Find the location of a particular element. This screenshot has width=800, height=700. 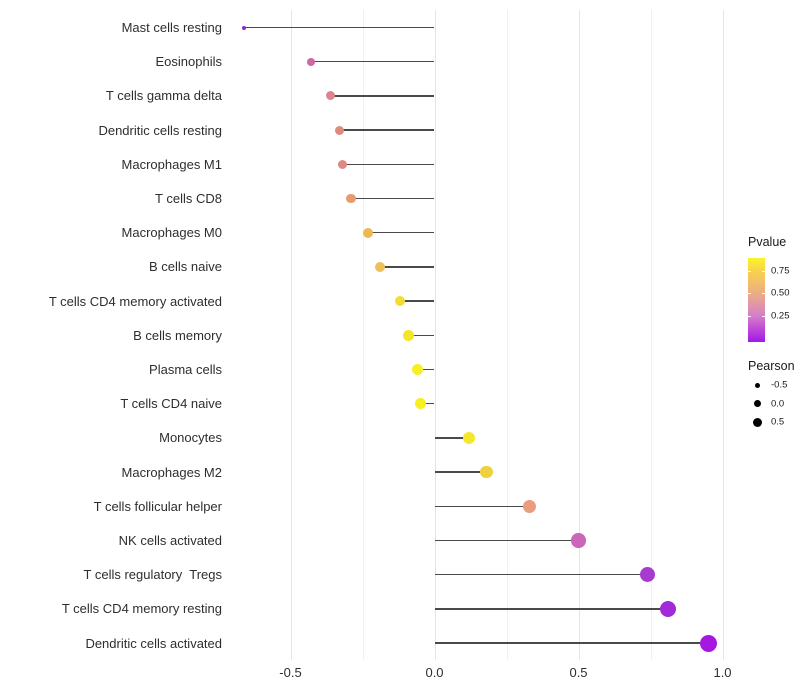

y-axis-label: T cells CD8 is located at coordinates (188, 198).